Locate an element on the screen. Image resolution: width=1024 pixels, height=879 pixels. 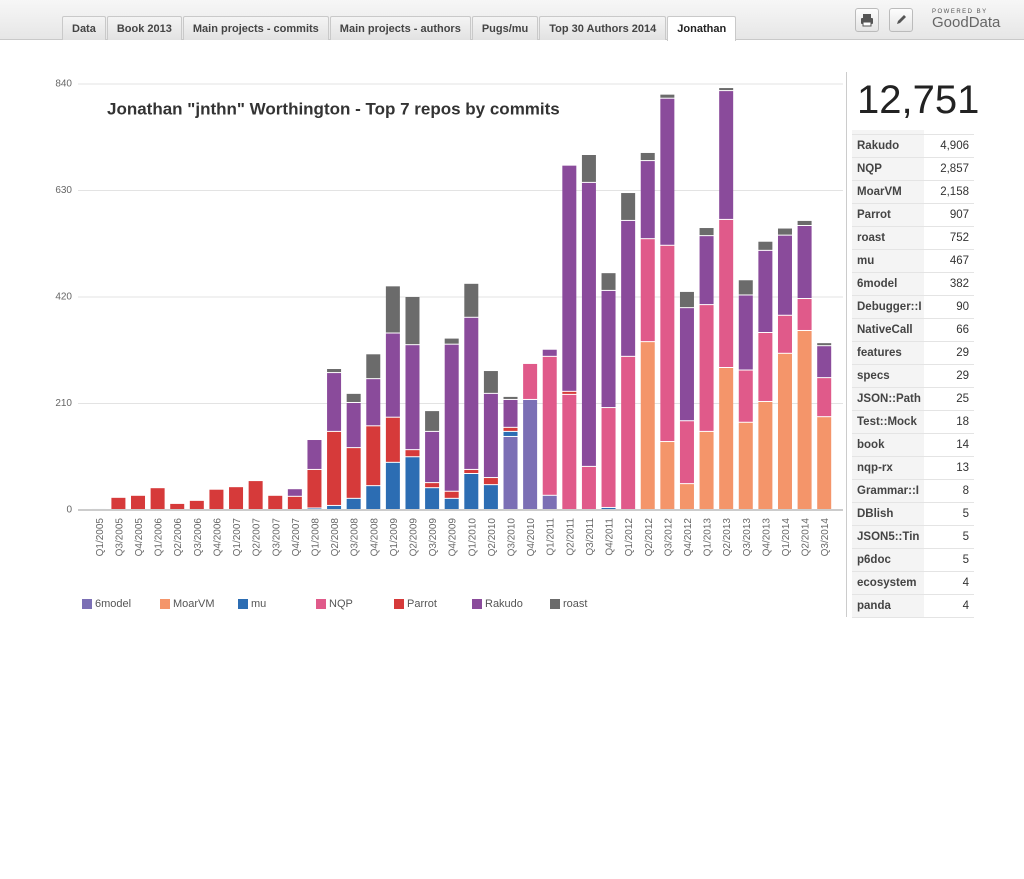
repo-name: mu is located at coordinates (888, 261).